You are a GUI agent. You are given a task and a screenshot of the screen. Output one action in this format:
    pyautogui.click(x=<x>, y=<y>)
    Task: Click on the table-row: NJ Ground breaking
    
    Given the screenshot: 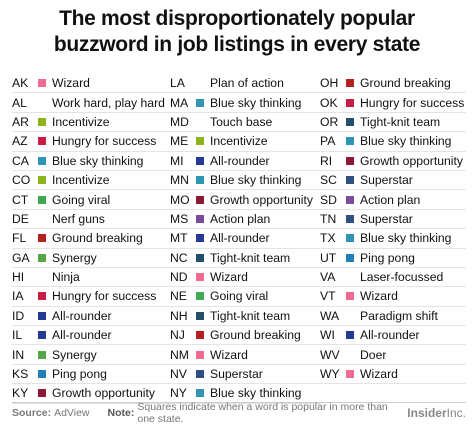 What is the action you would take?
    pyautogui.click(x=245, y=336)
    